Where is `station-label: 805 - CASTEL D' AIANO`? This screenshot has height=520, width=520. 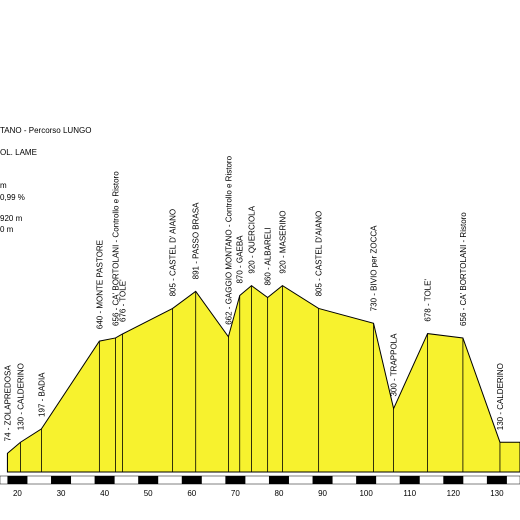 station-label: 805 - CASTEL D' AIANO is located at coordinates (173, 252).